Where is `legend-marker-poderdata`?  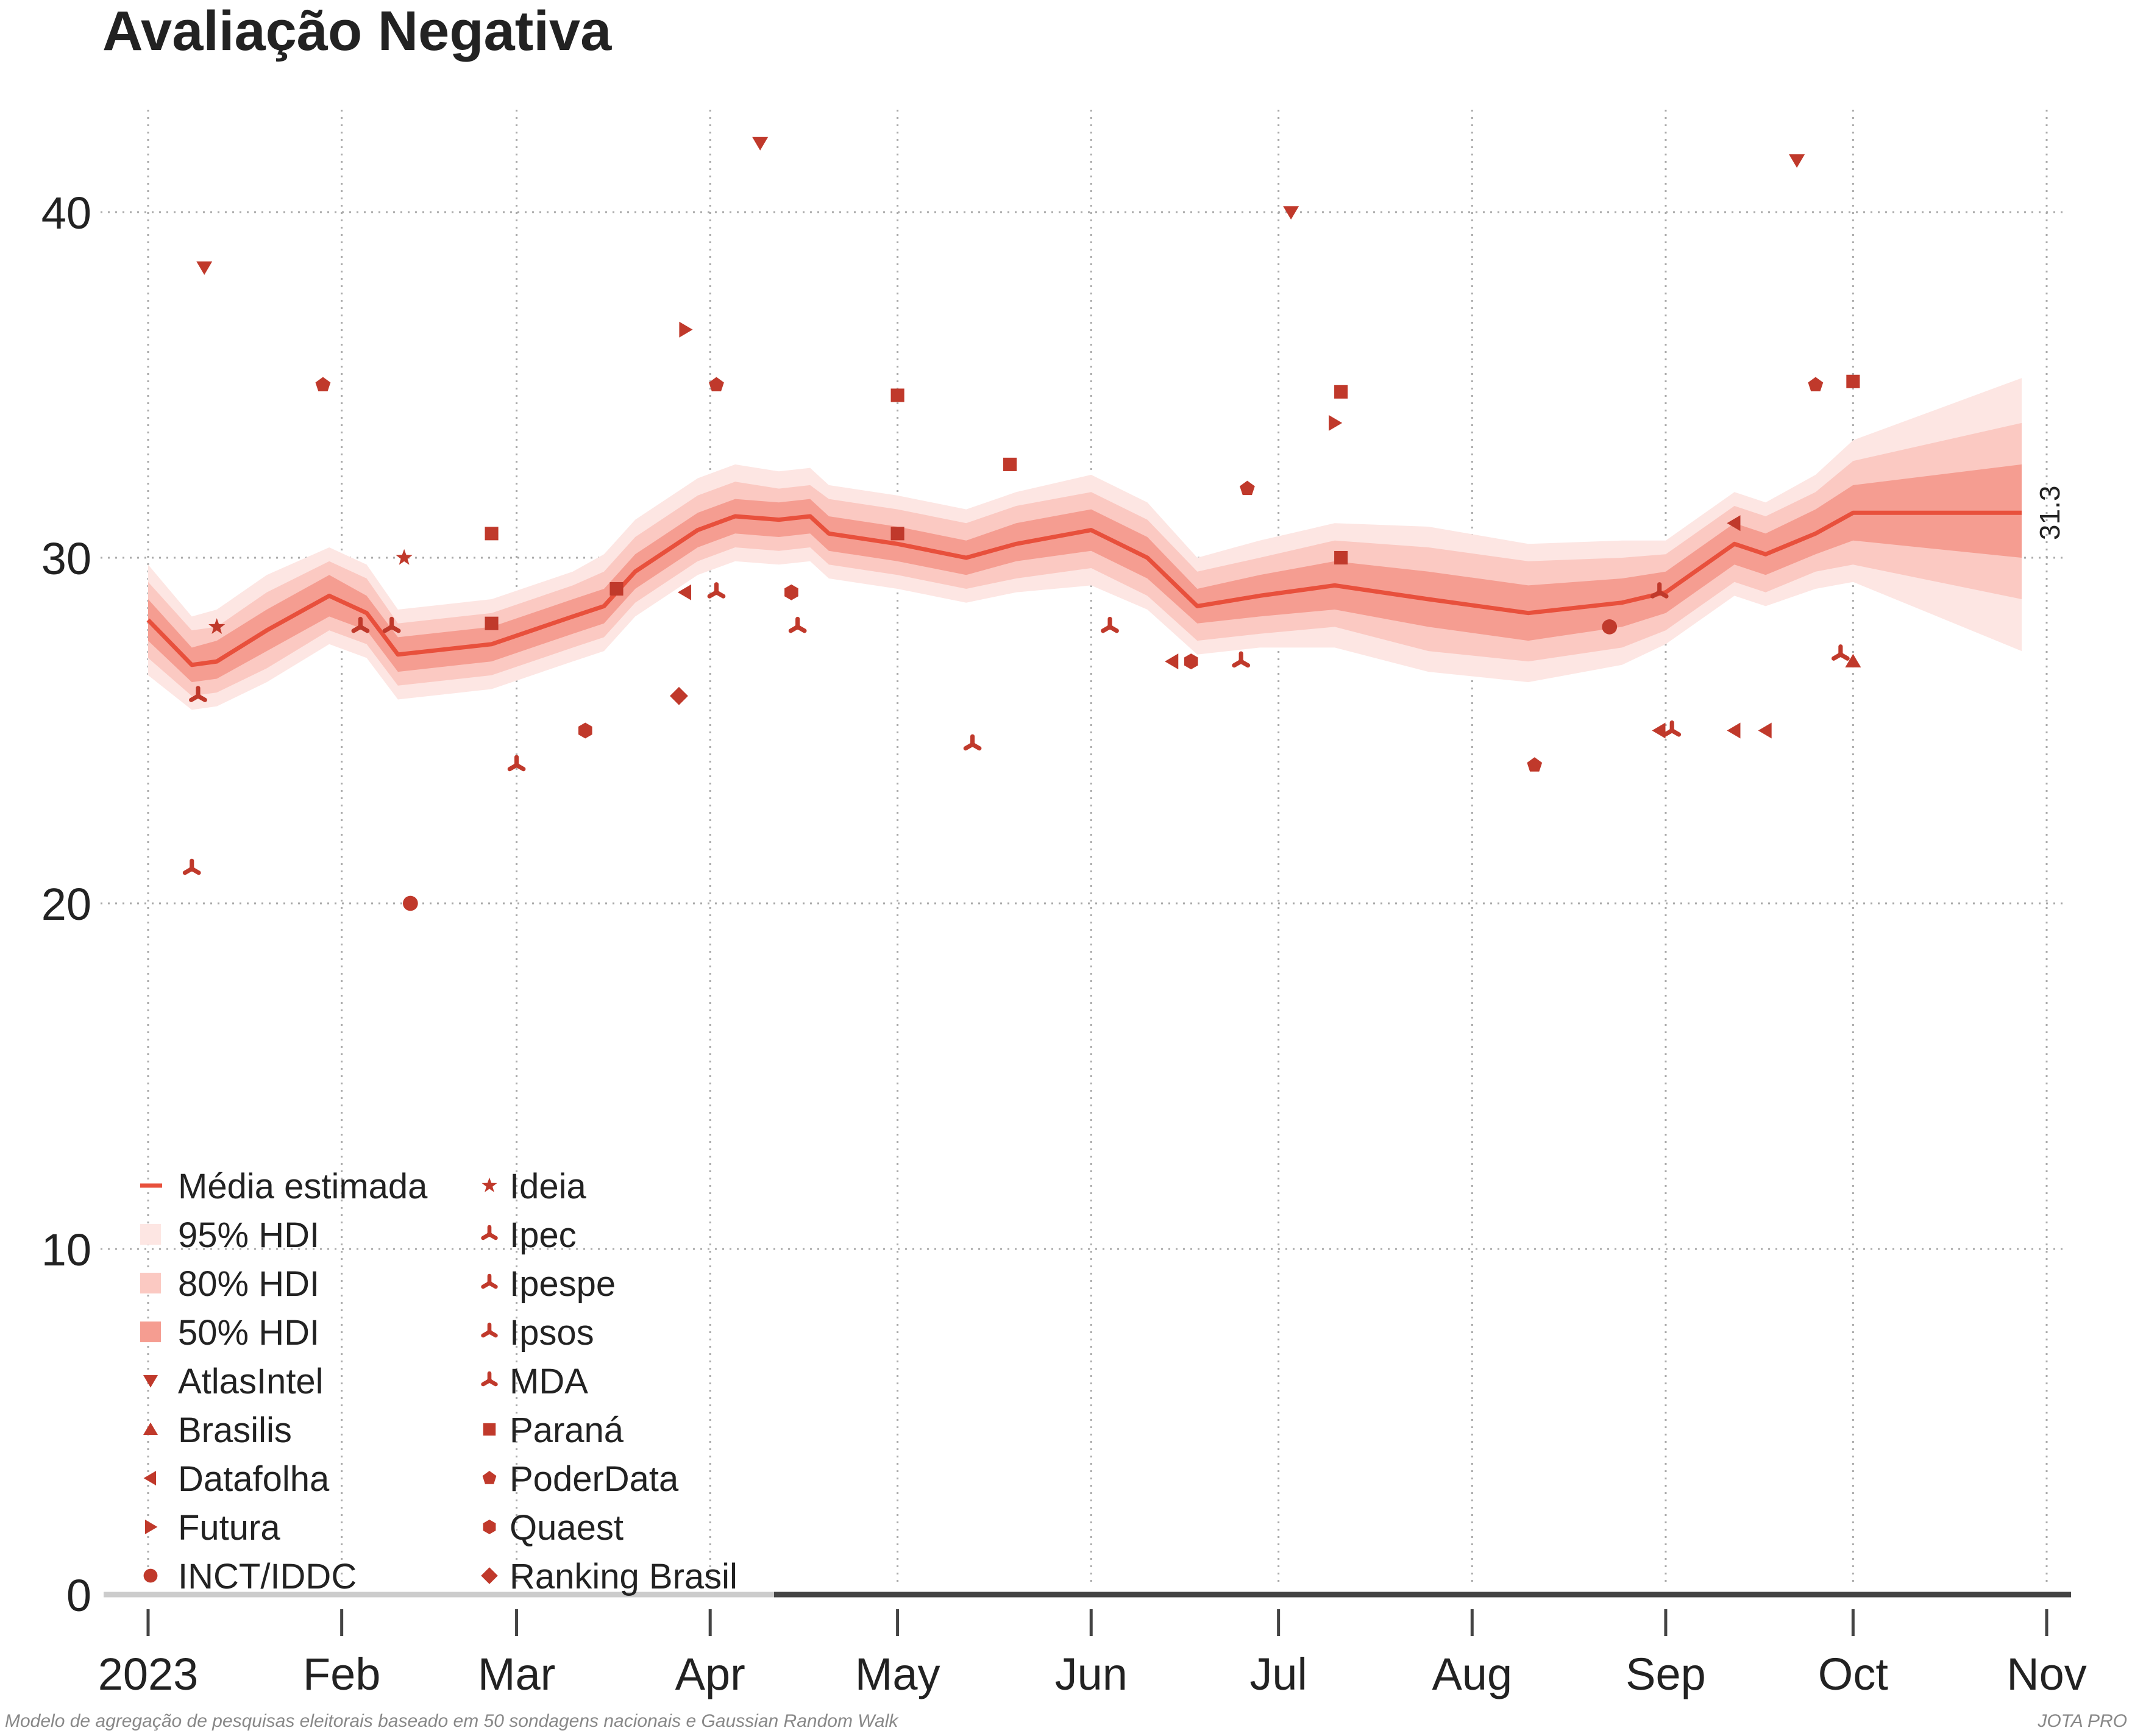
legend-marker-poderdata is located at coordinates (489, 1477).